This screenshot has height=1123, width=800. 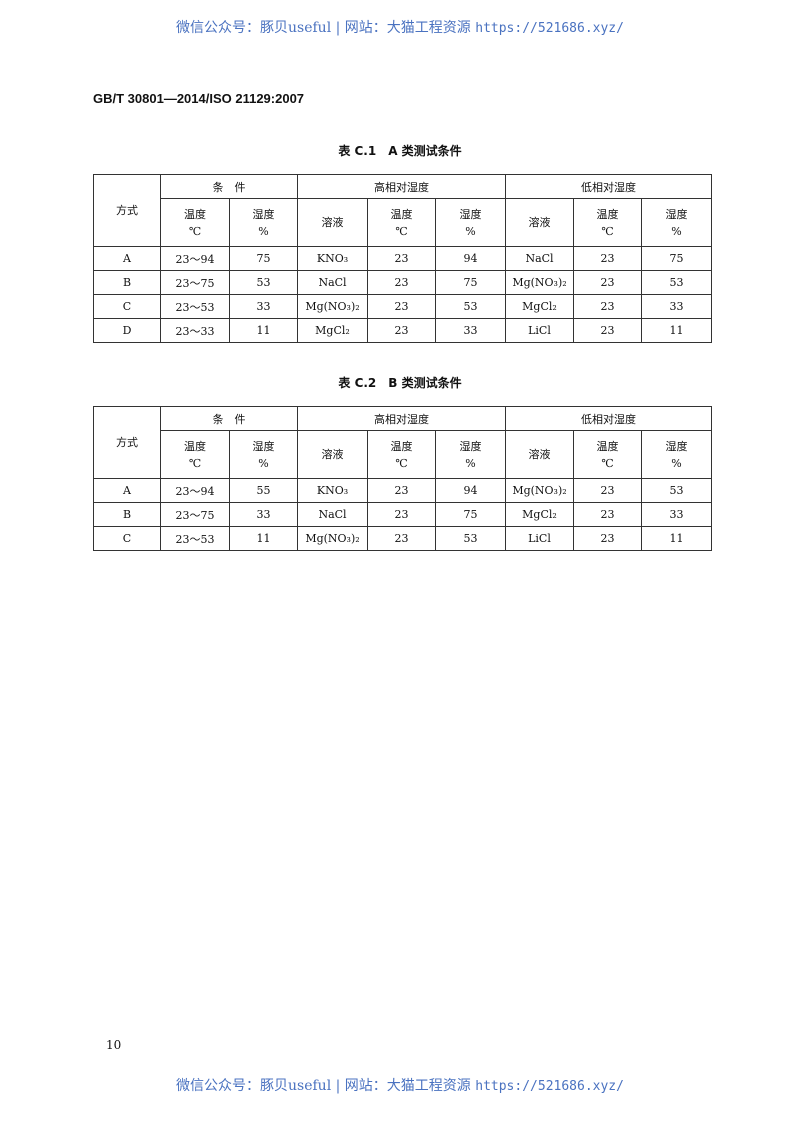 I want to click on table-row: A 23～94 55 KNO₃ 23 94 Mg(NO₃)₂ 23 53, so click(x=402, y=490).